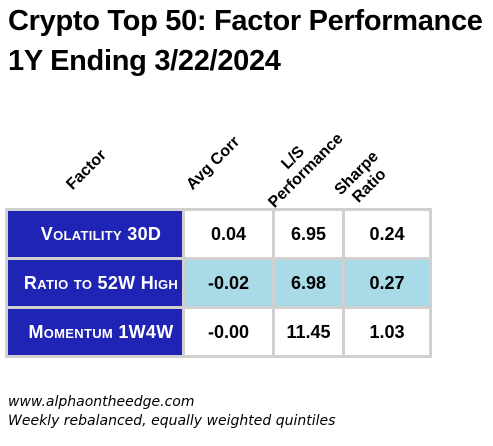 The width and height of the screenshot is (493, 446). Describe the element at coordinates (387, 332) in the screenshot. I see `sharpe-ratio-cell: 1.03` at that location.